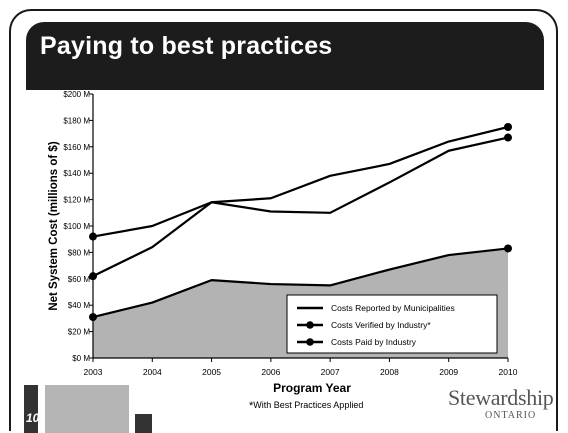 This screenshot has height=433, width=568. I want to click on decor-block-small, so click(143, 423).